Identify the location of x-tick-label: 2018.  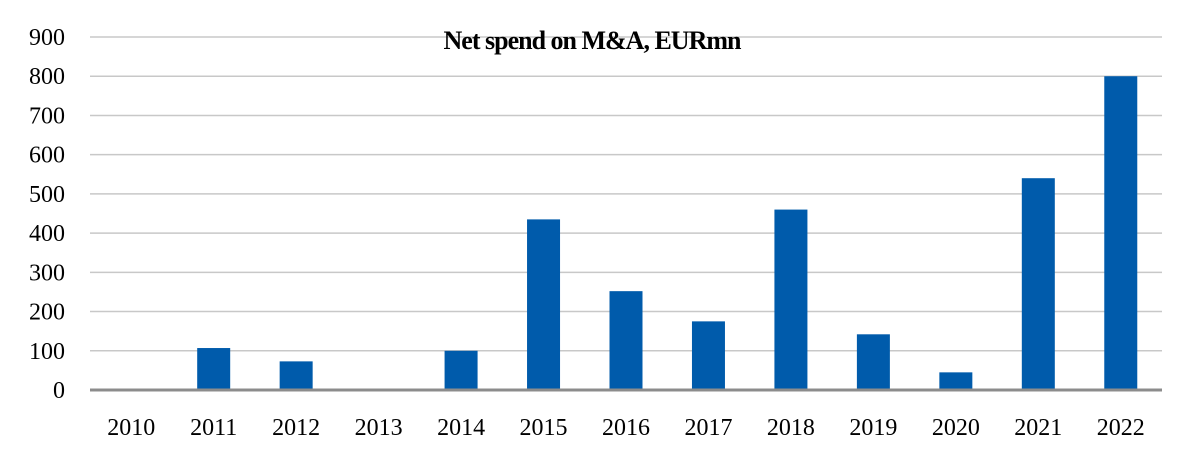
(791, 428).